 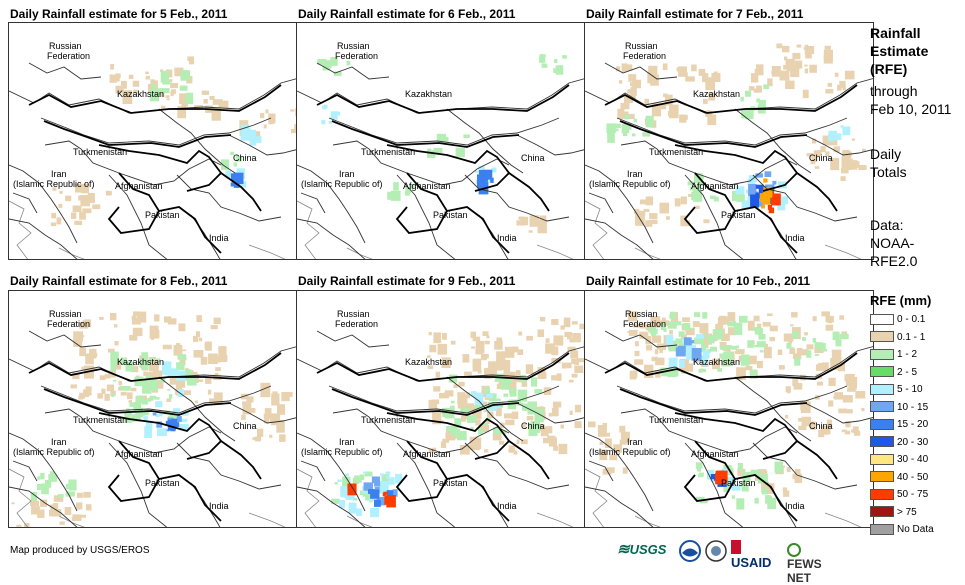 I want to click on legend-item: 10 - 15, so click(x=899, y=407).